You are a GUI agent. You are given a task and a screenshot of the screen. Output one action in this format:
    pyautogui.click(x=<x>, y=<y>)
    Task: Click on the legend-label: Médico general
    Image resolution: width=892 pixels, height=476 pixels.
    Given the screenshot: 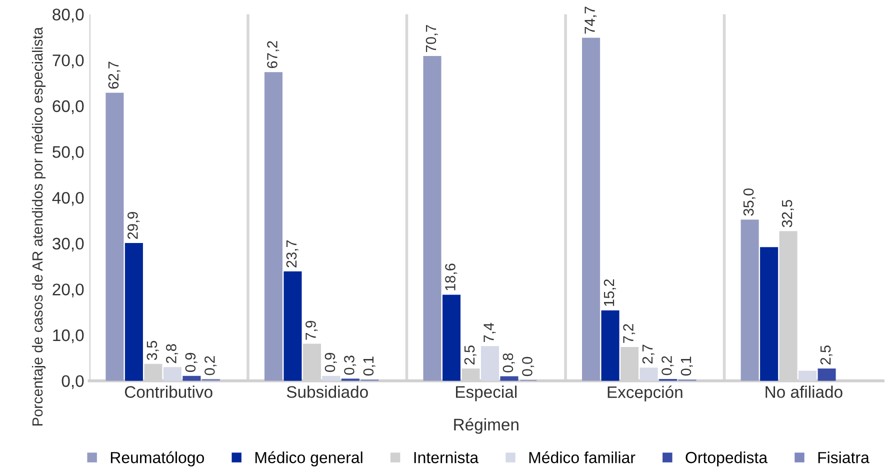 What is the action you would take?
    pyautogui.click(x=308, y=458)
    